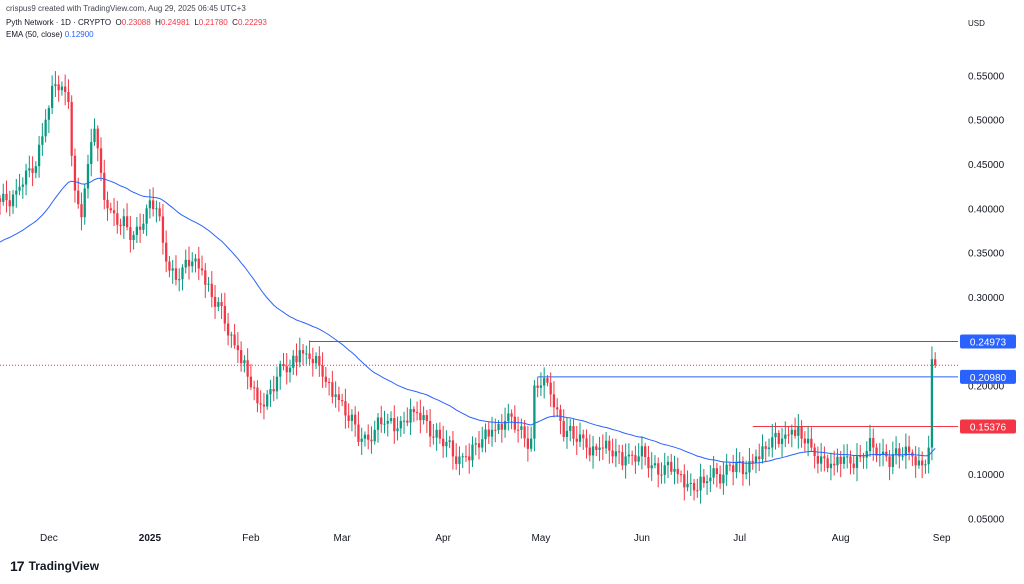  I want to click on price-tag-label: 0.24973, so click(988, 342).